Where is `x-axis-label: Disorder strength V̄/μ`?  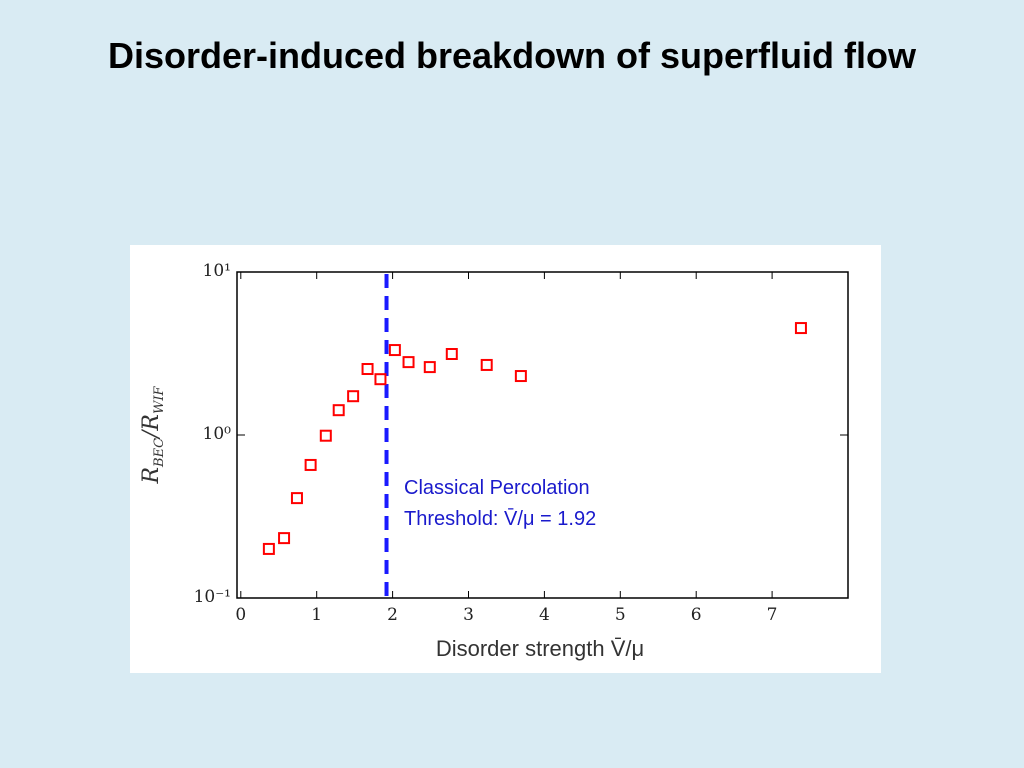 x-axis-label: Disorder strength V̄/μ is located at coordinates (540, 648).